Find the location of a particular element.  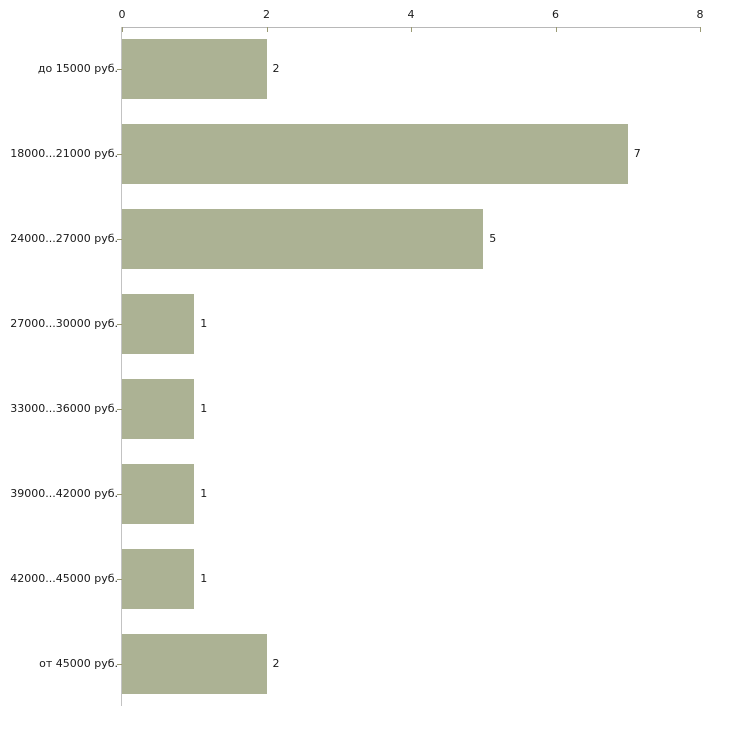

category-label: 39000...42000 руб. is located at coordinates (64, 493).